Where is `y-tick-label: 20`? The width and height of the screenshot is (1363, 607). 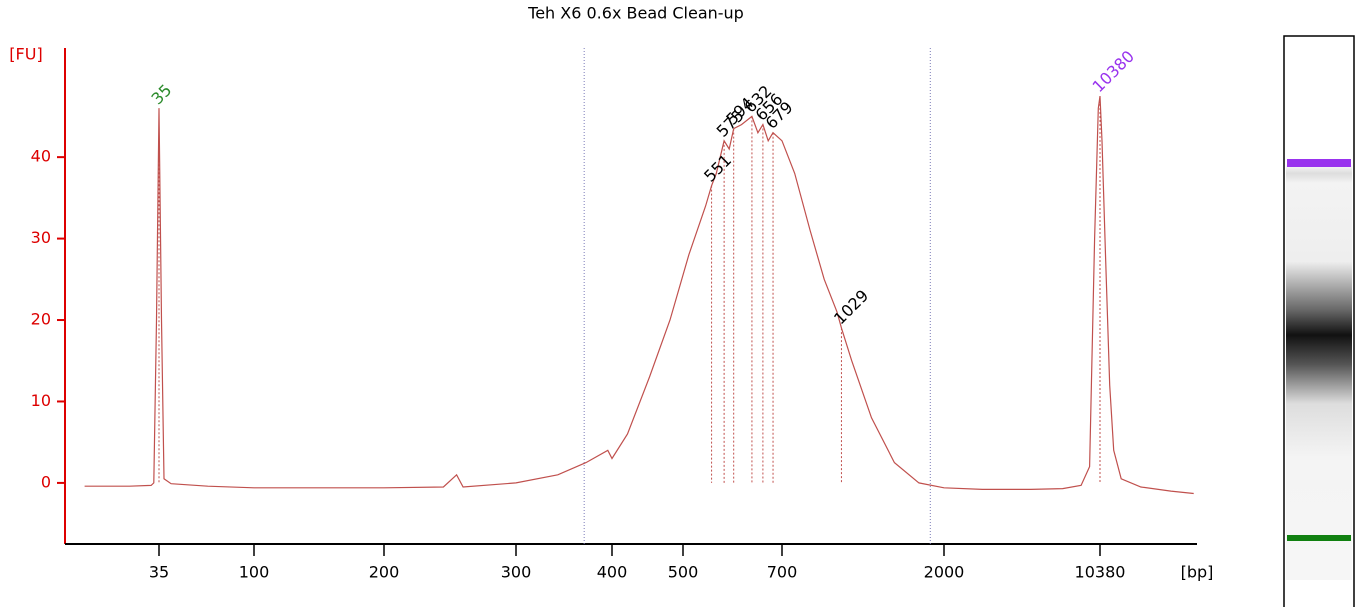
y-tick-label: 20 is located at coordinates (41, 319).